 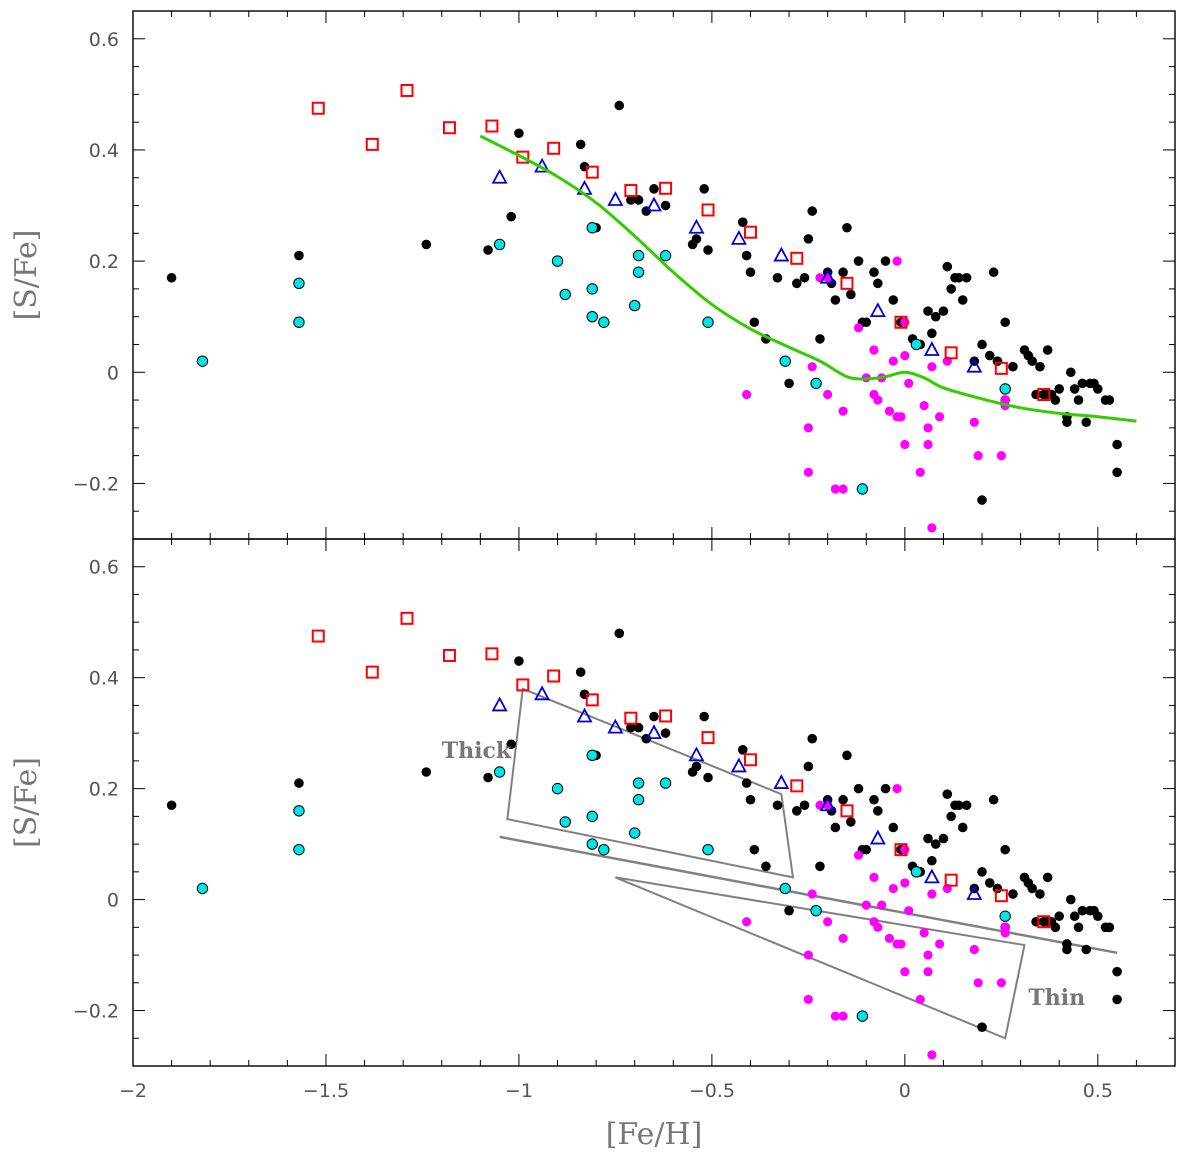 What do you see at coordinates (104, 679) in the screenshot?
I see `y-tick-label-bottom: 0.4` at bounding box center [104, 679].